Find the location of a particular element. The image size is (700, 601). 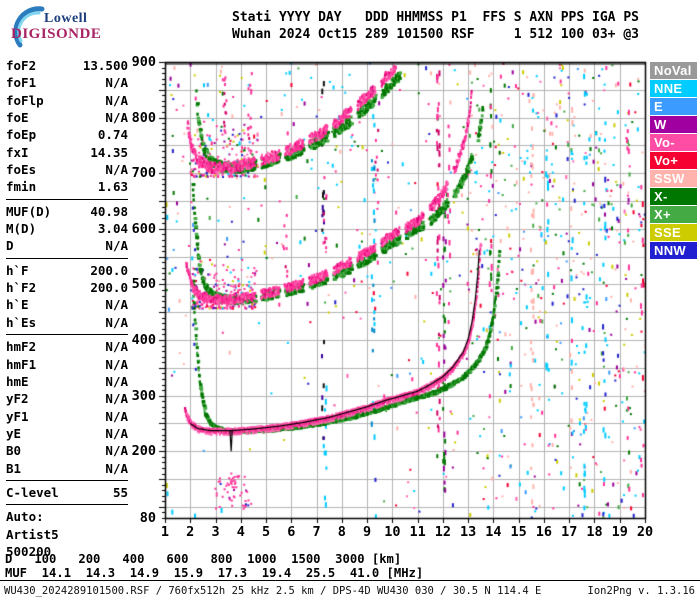

param-value: 0.74 is located at coordinates (112, 135).